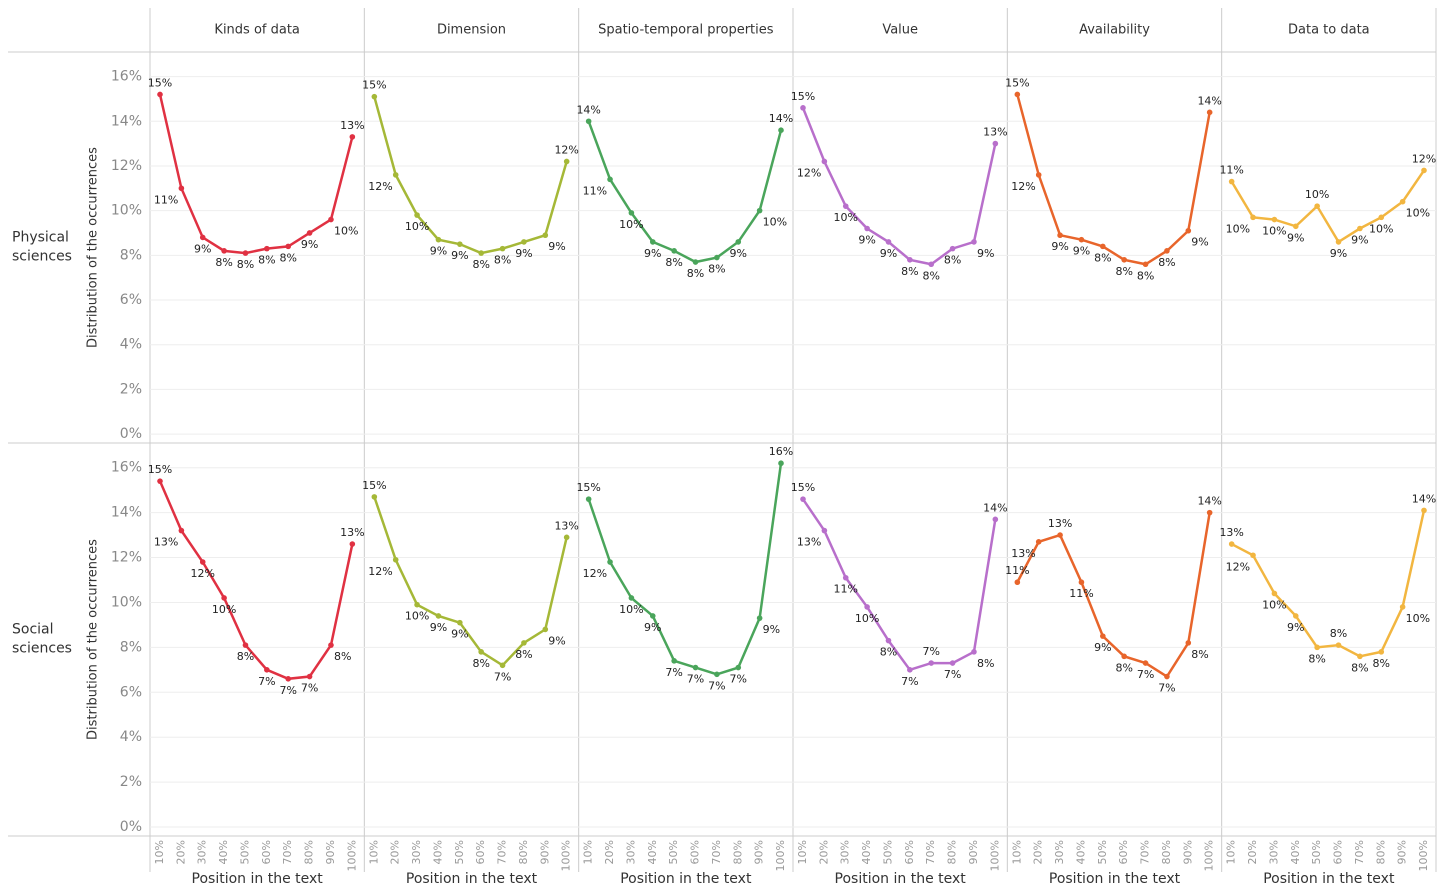  Describe the element at coordinates (802, 852) in the screenshot. I see `x-tick-label: 10%` at that location.